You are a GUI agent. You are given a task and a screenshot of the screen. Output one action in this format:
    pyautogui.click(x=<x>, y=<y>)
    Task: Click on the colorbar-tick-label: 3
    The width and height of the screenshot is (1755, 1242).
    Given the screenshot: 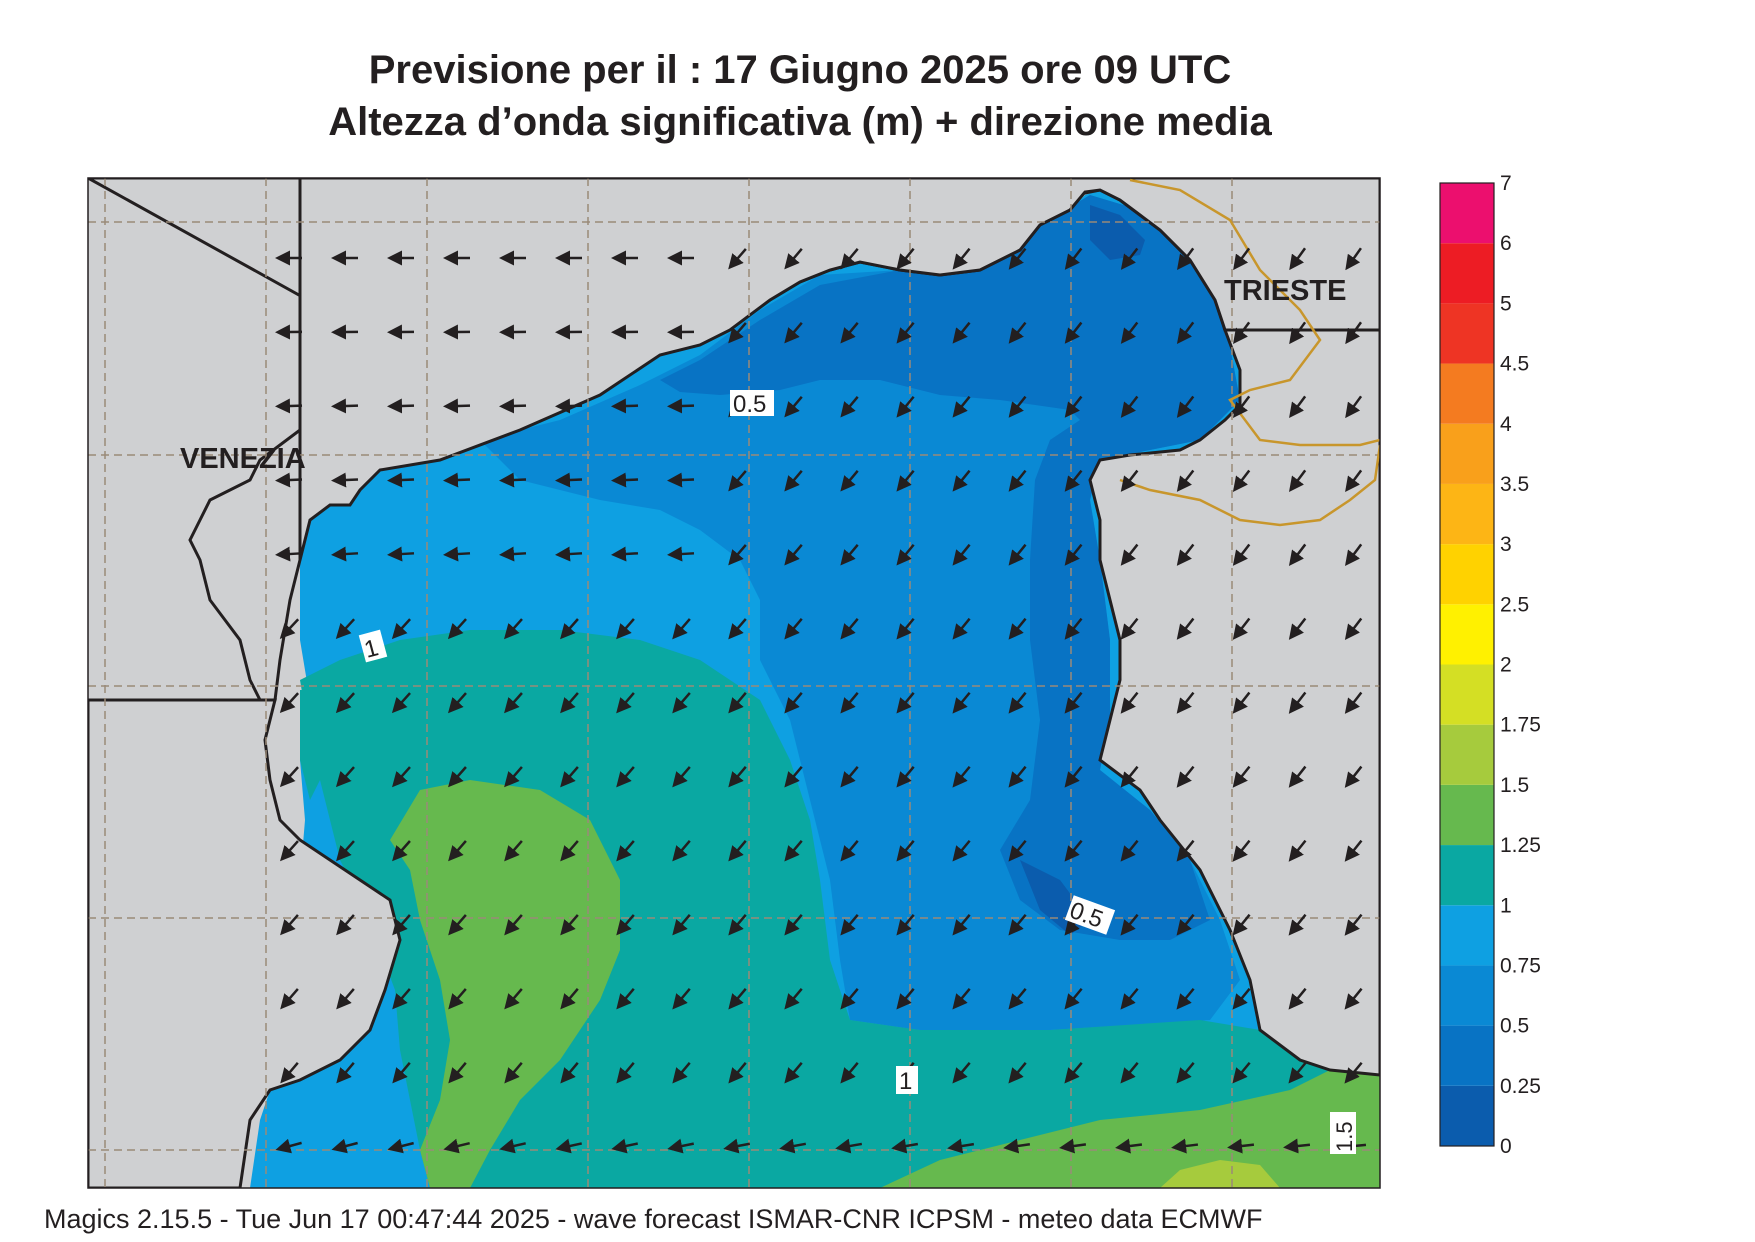 What is the action you would take?
    pyautogui.click(x=1506, y=544)
    